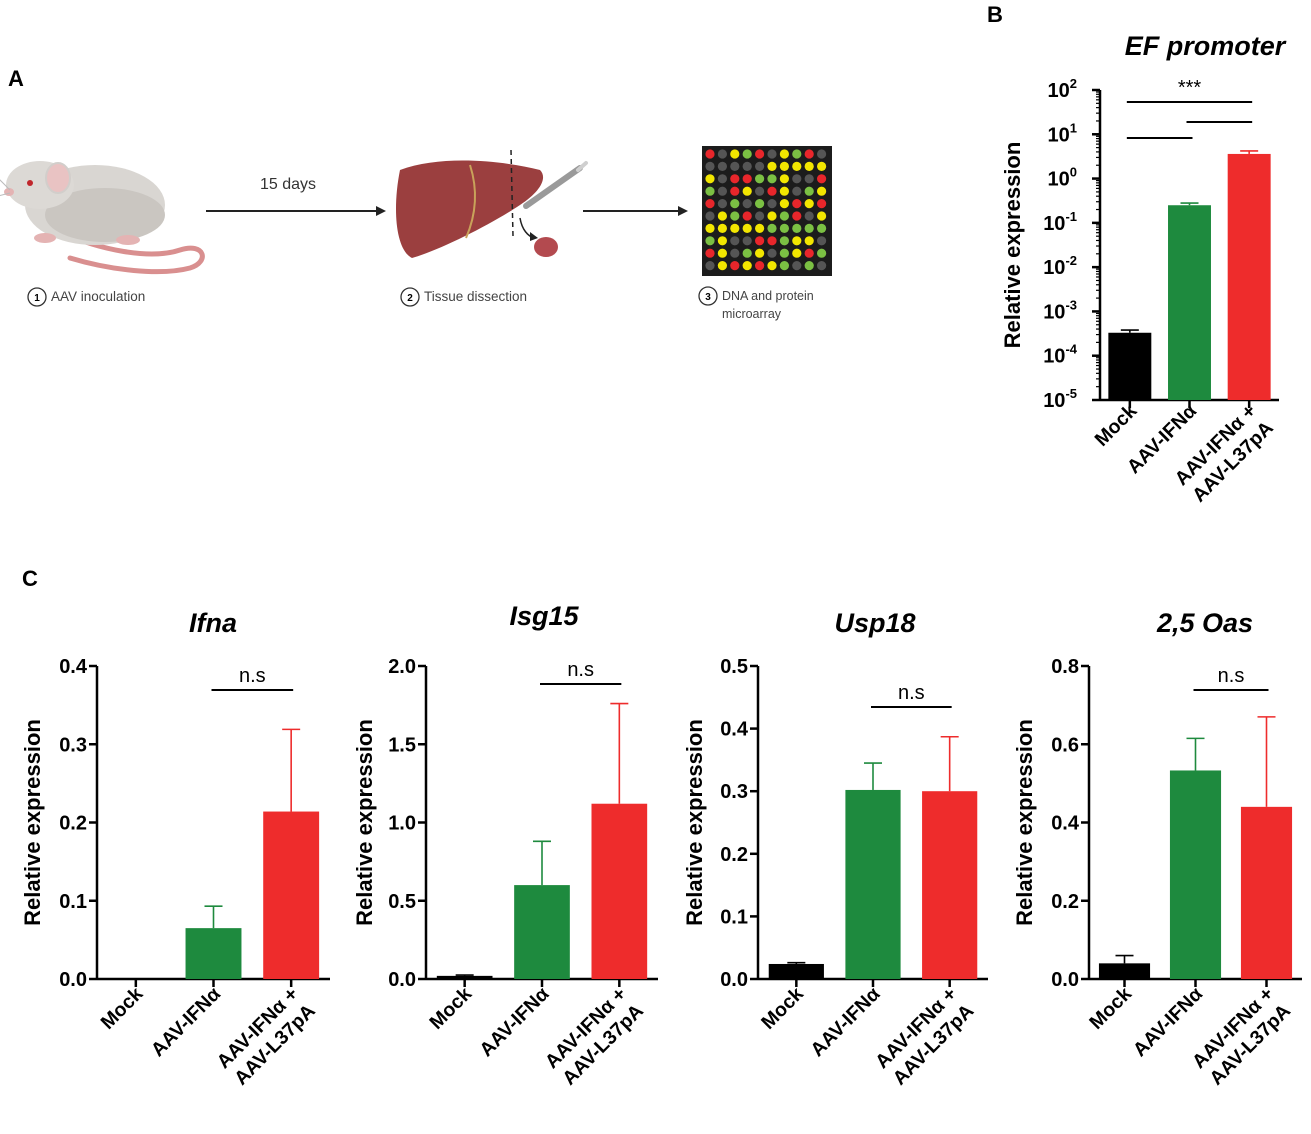 Image resolution: width=1311 pixels, height=1134 pixels. Describe the element at coordinates (288, 184) in the screenshot. I see `arrow-label: 15 days` at that location.